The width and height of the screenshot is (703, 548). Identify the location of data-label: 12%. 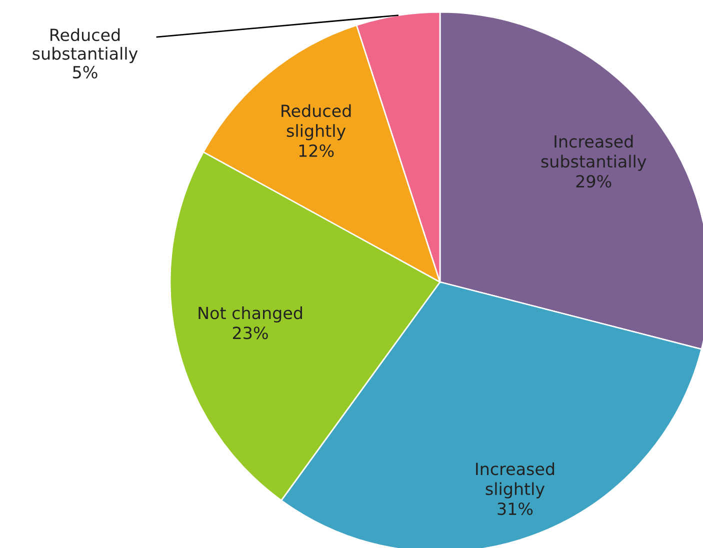
(316, 150).